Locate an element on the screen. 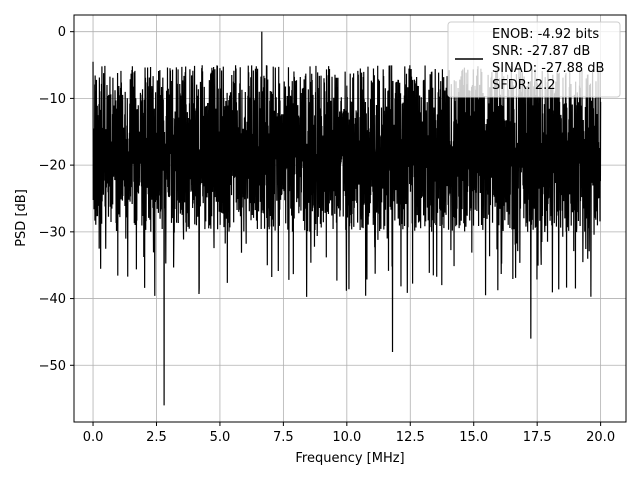 Image resolution: width=640 pixels, height=480 pixels. x-axis-ticks: 0.0 2.5 5.0 7.5 10.0 12.5 15.0 17.5 20.0 is located at coordinates (349, 433).